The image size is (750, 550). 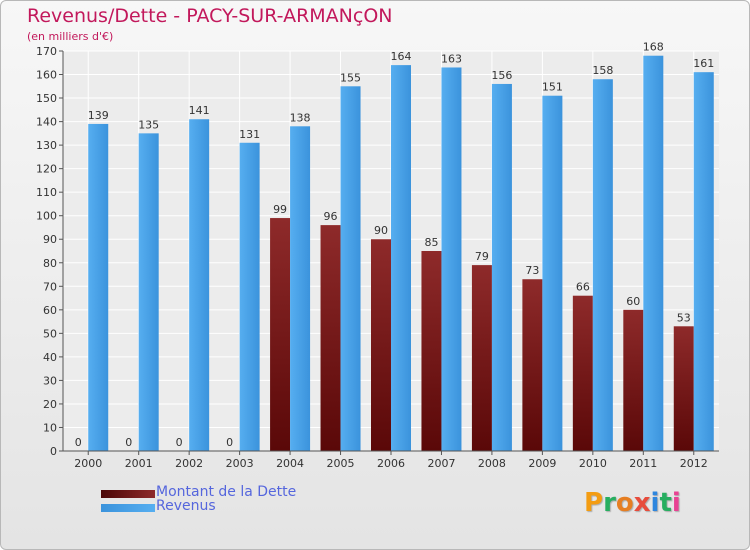 What do you see at coordinates (50, 333) in the screenshot?
I see `y-tick-label: 50` at bounding box center [50, 333].